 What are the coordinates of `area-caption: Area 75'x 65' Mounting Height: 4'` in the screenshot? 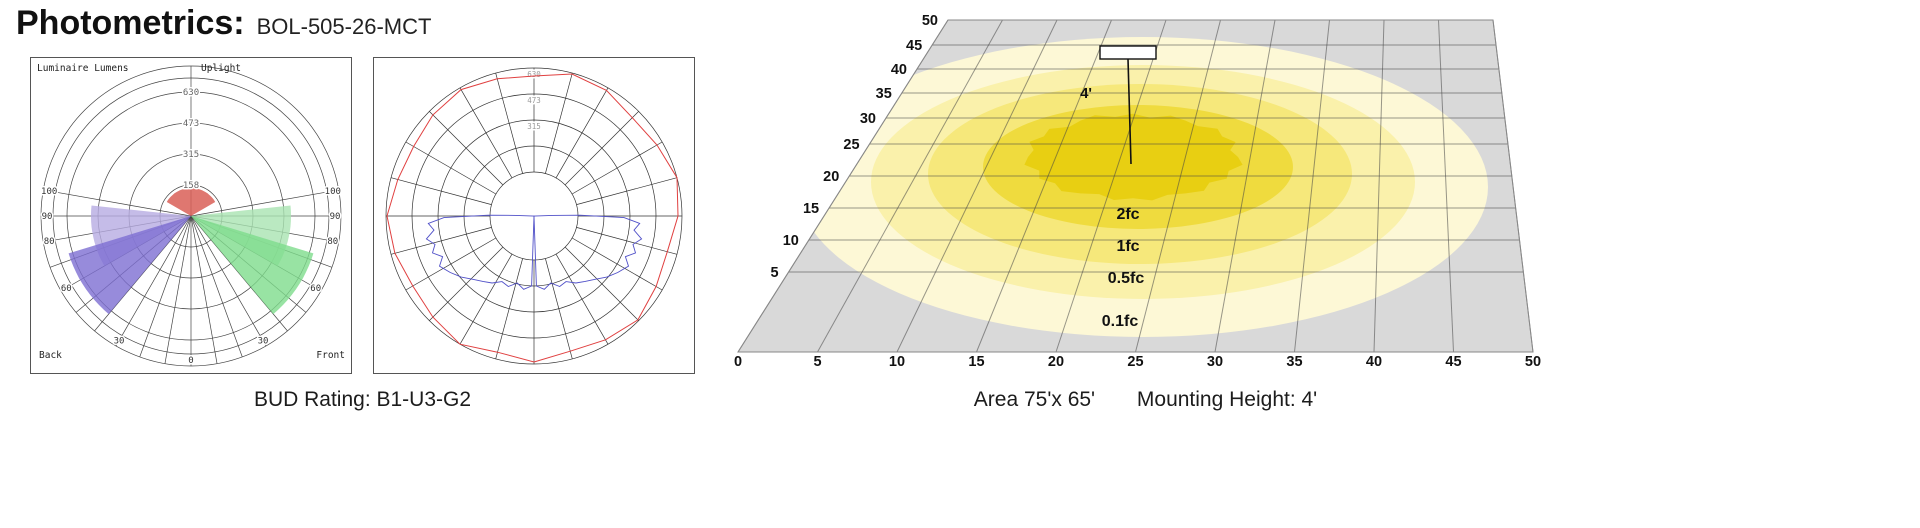 It's located at (1145, 400).